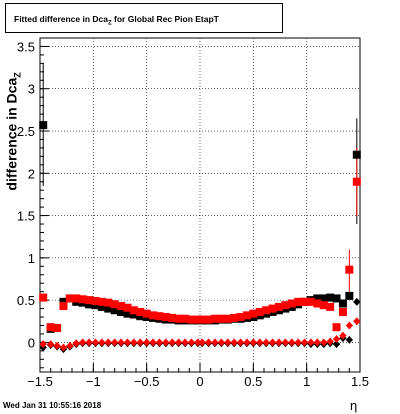  I want to click on y-tick-label: 2, so click(31, 173).